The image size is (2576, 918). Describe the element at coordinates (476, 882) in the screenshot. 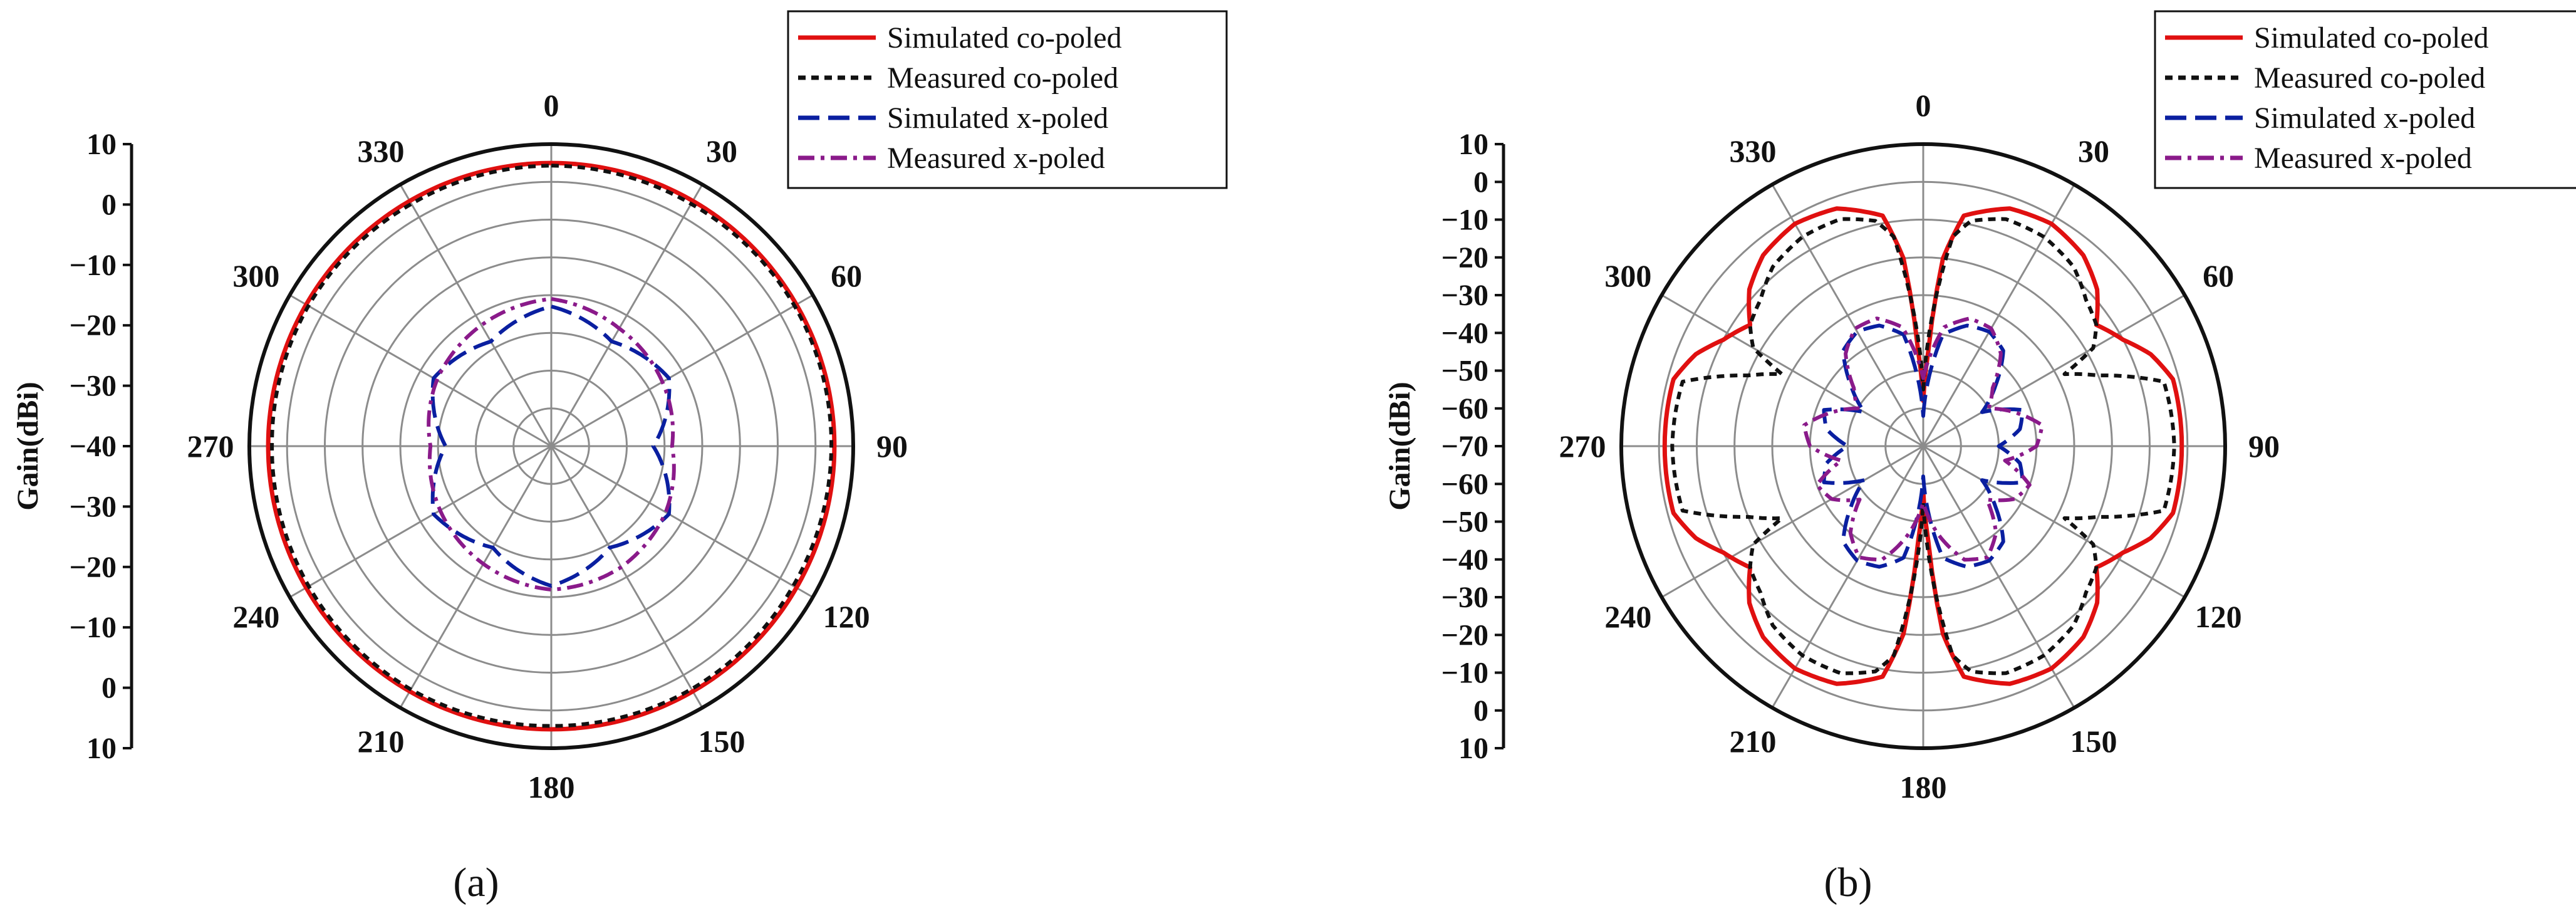

I see `panel-caption: (a)` at that location.